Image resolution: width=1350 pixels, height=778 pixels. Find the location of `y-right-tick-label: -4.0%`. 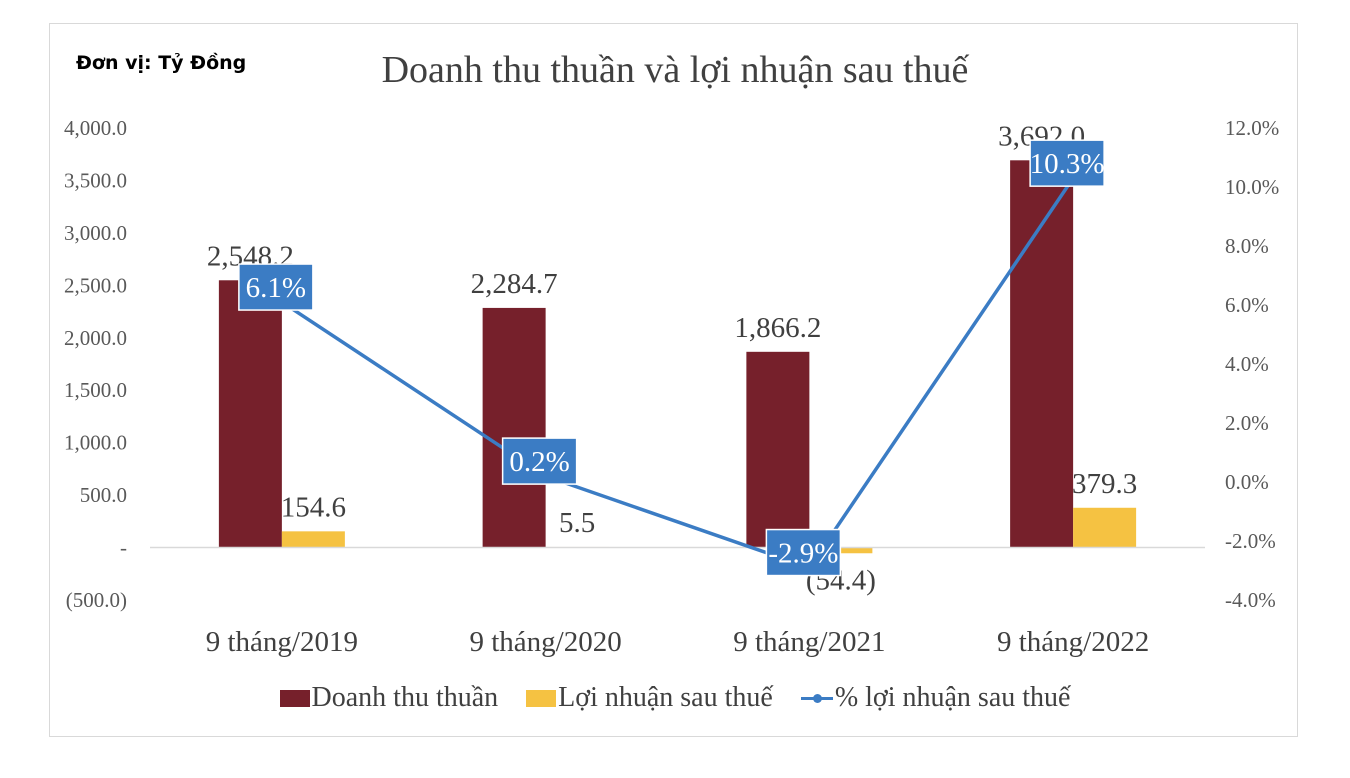

y-right-tick-label: -4.0% is located at coordinates (1250, 600).